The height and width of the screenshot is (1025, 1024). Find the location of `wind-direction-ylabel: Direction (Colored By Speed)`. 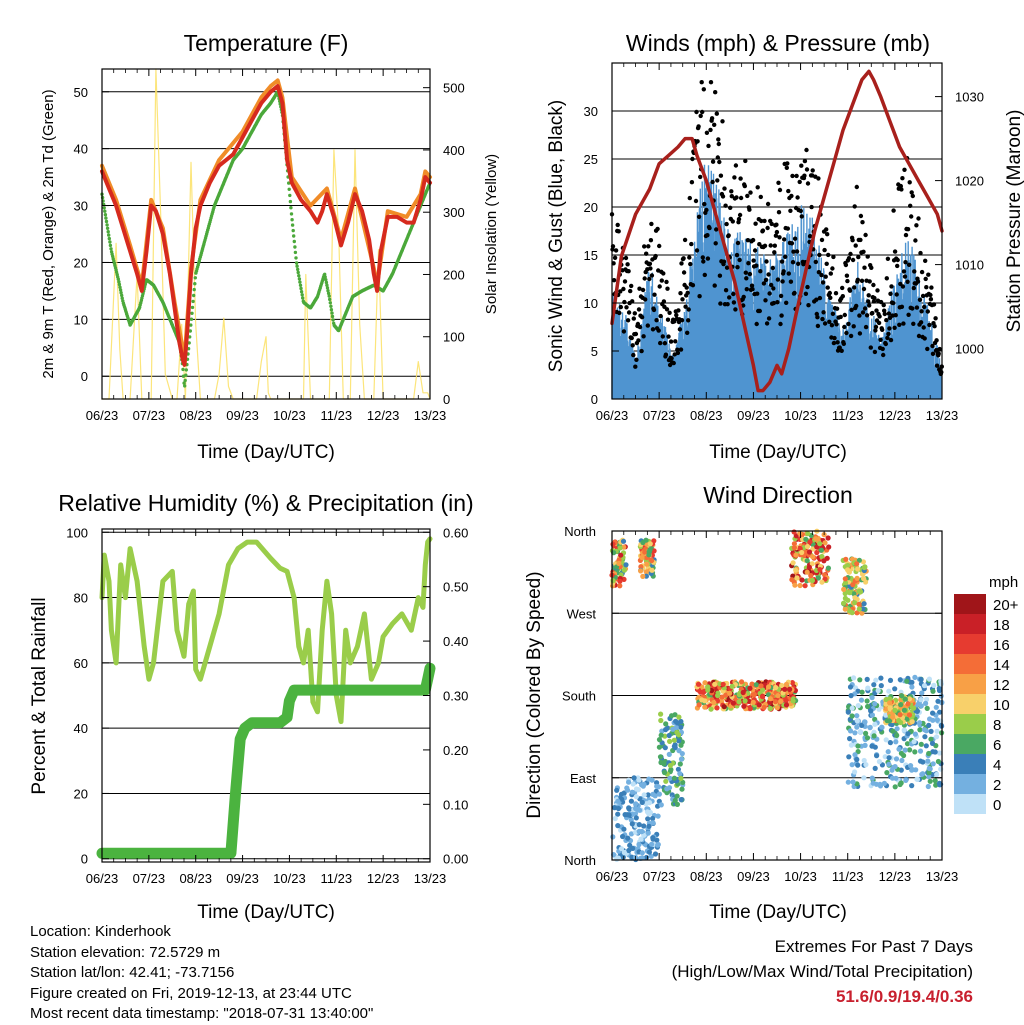

wind-direction-ylabel: Direction (Colored By Speed) is located at coordinates (534, 694).